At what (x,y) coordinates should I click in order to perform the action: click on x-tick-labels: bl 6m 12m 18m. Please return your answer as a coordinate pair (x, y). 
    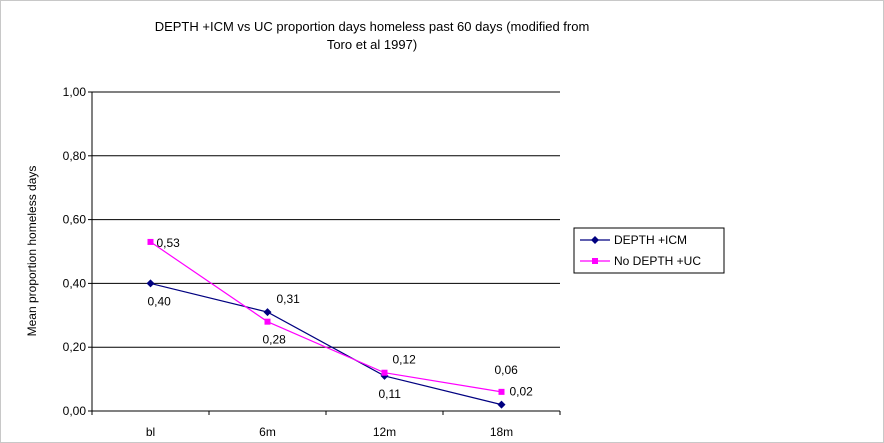
    Looking at the image, I should click on (329, 432).